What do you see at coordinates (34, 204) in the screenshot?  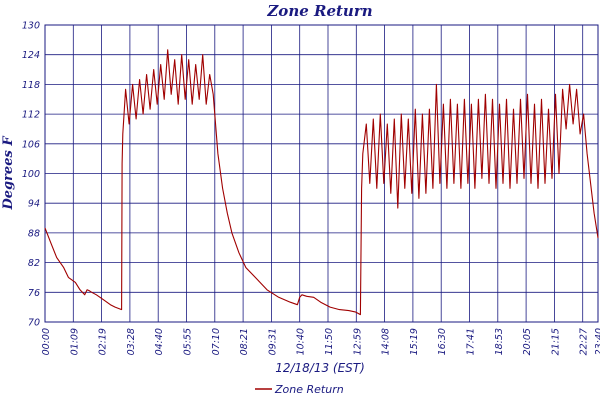 I see `y-tick-label: 94` at bounding box center [34, 204].